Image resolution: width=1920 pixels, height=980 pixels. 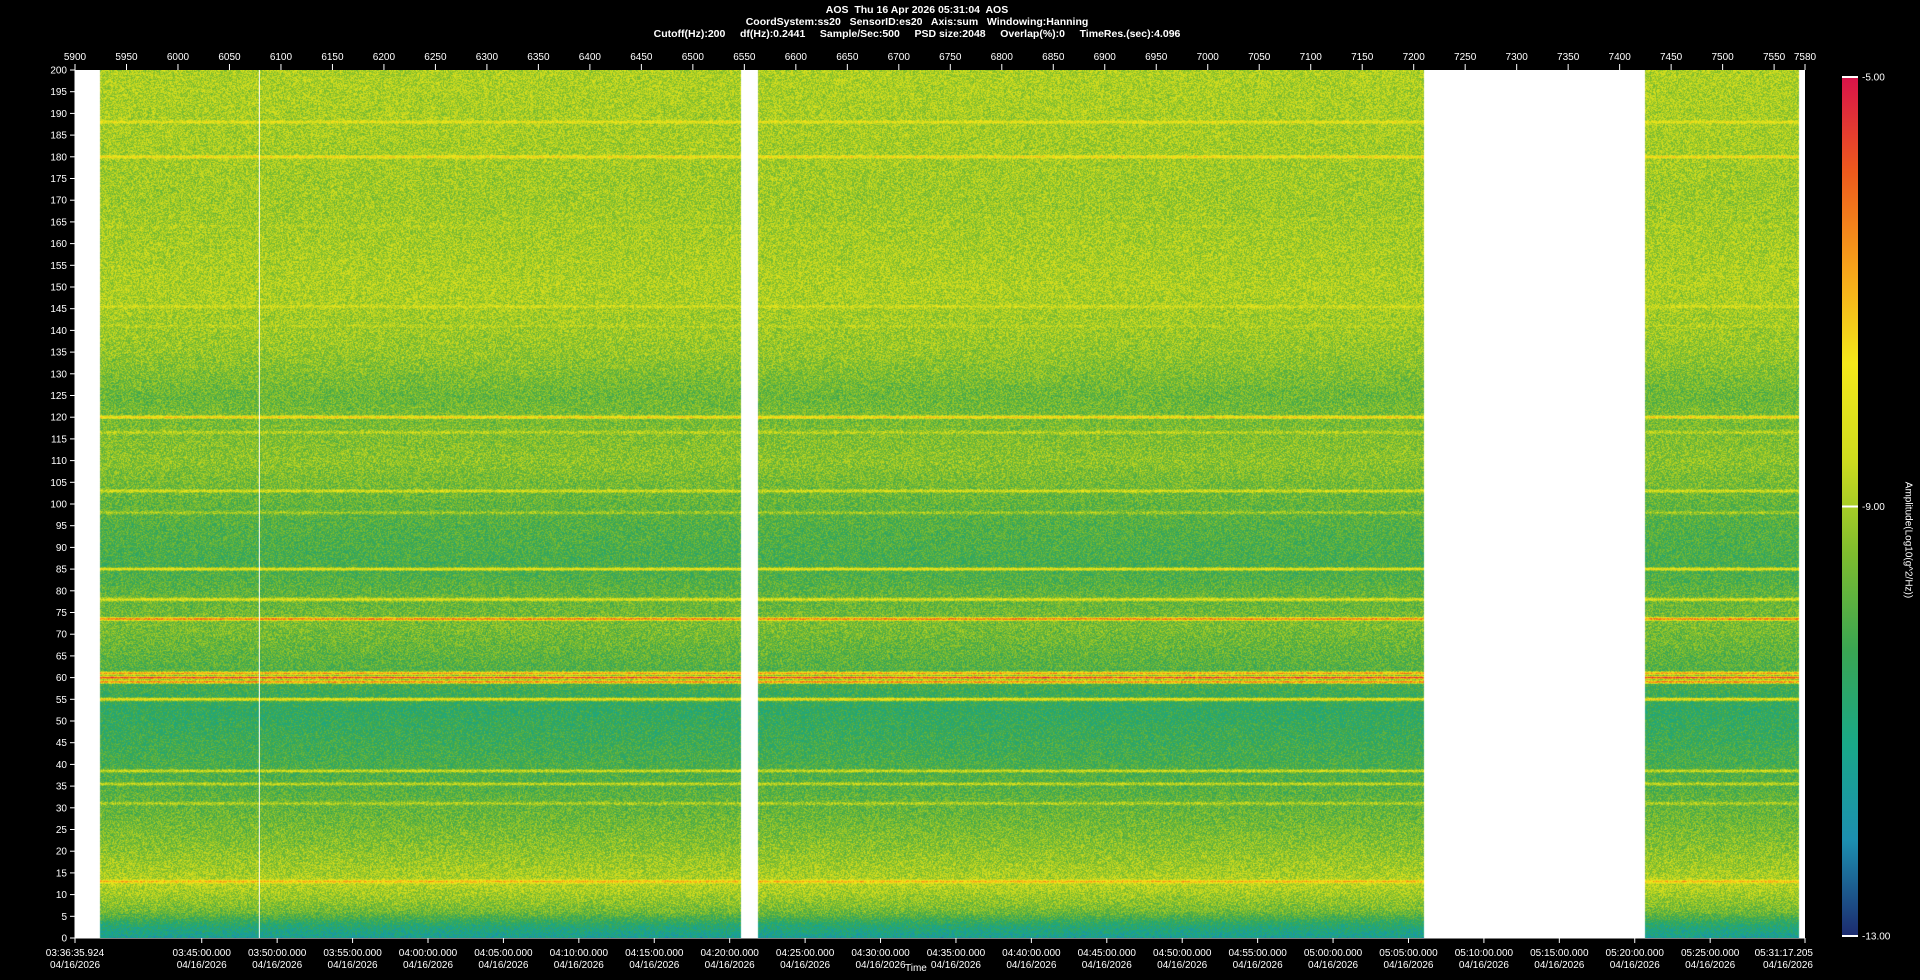 I want to click on time-axis-tick-label: 05:00:00.000, so click(x=1333, y=953).